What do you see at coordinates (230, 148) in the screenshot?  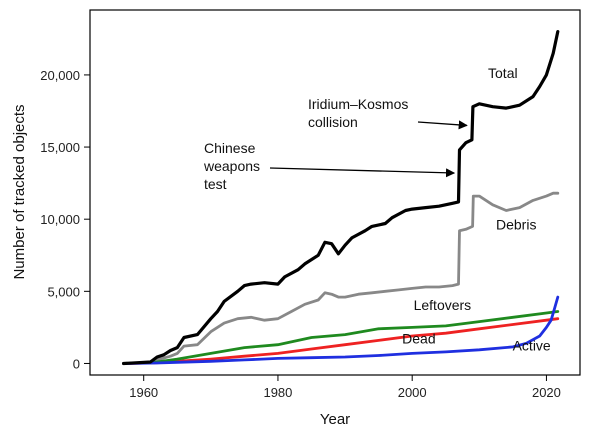 I see `annotation-line: Chinese` at bounding box center [230, 148].